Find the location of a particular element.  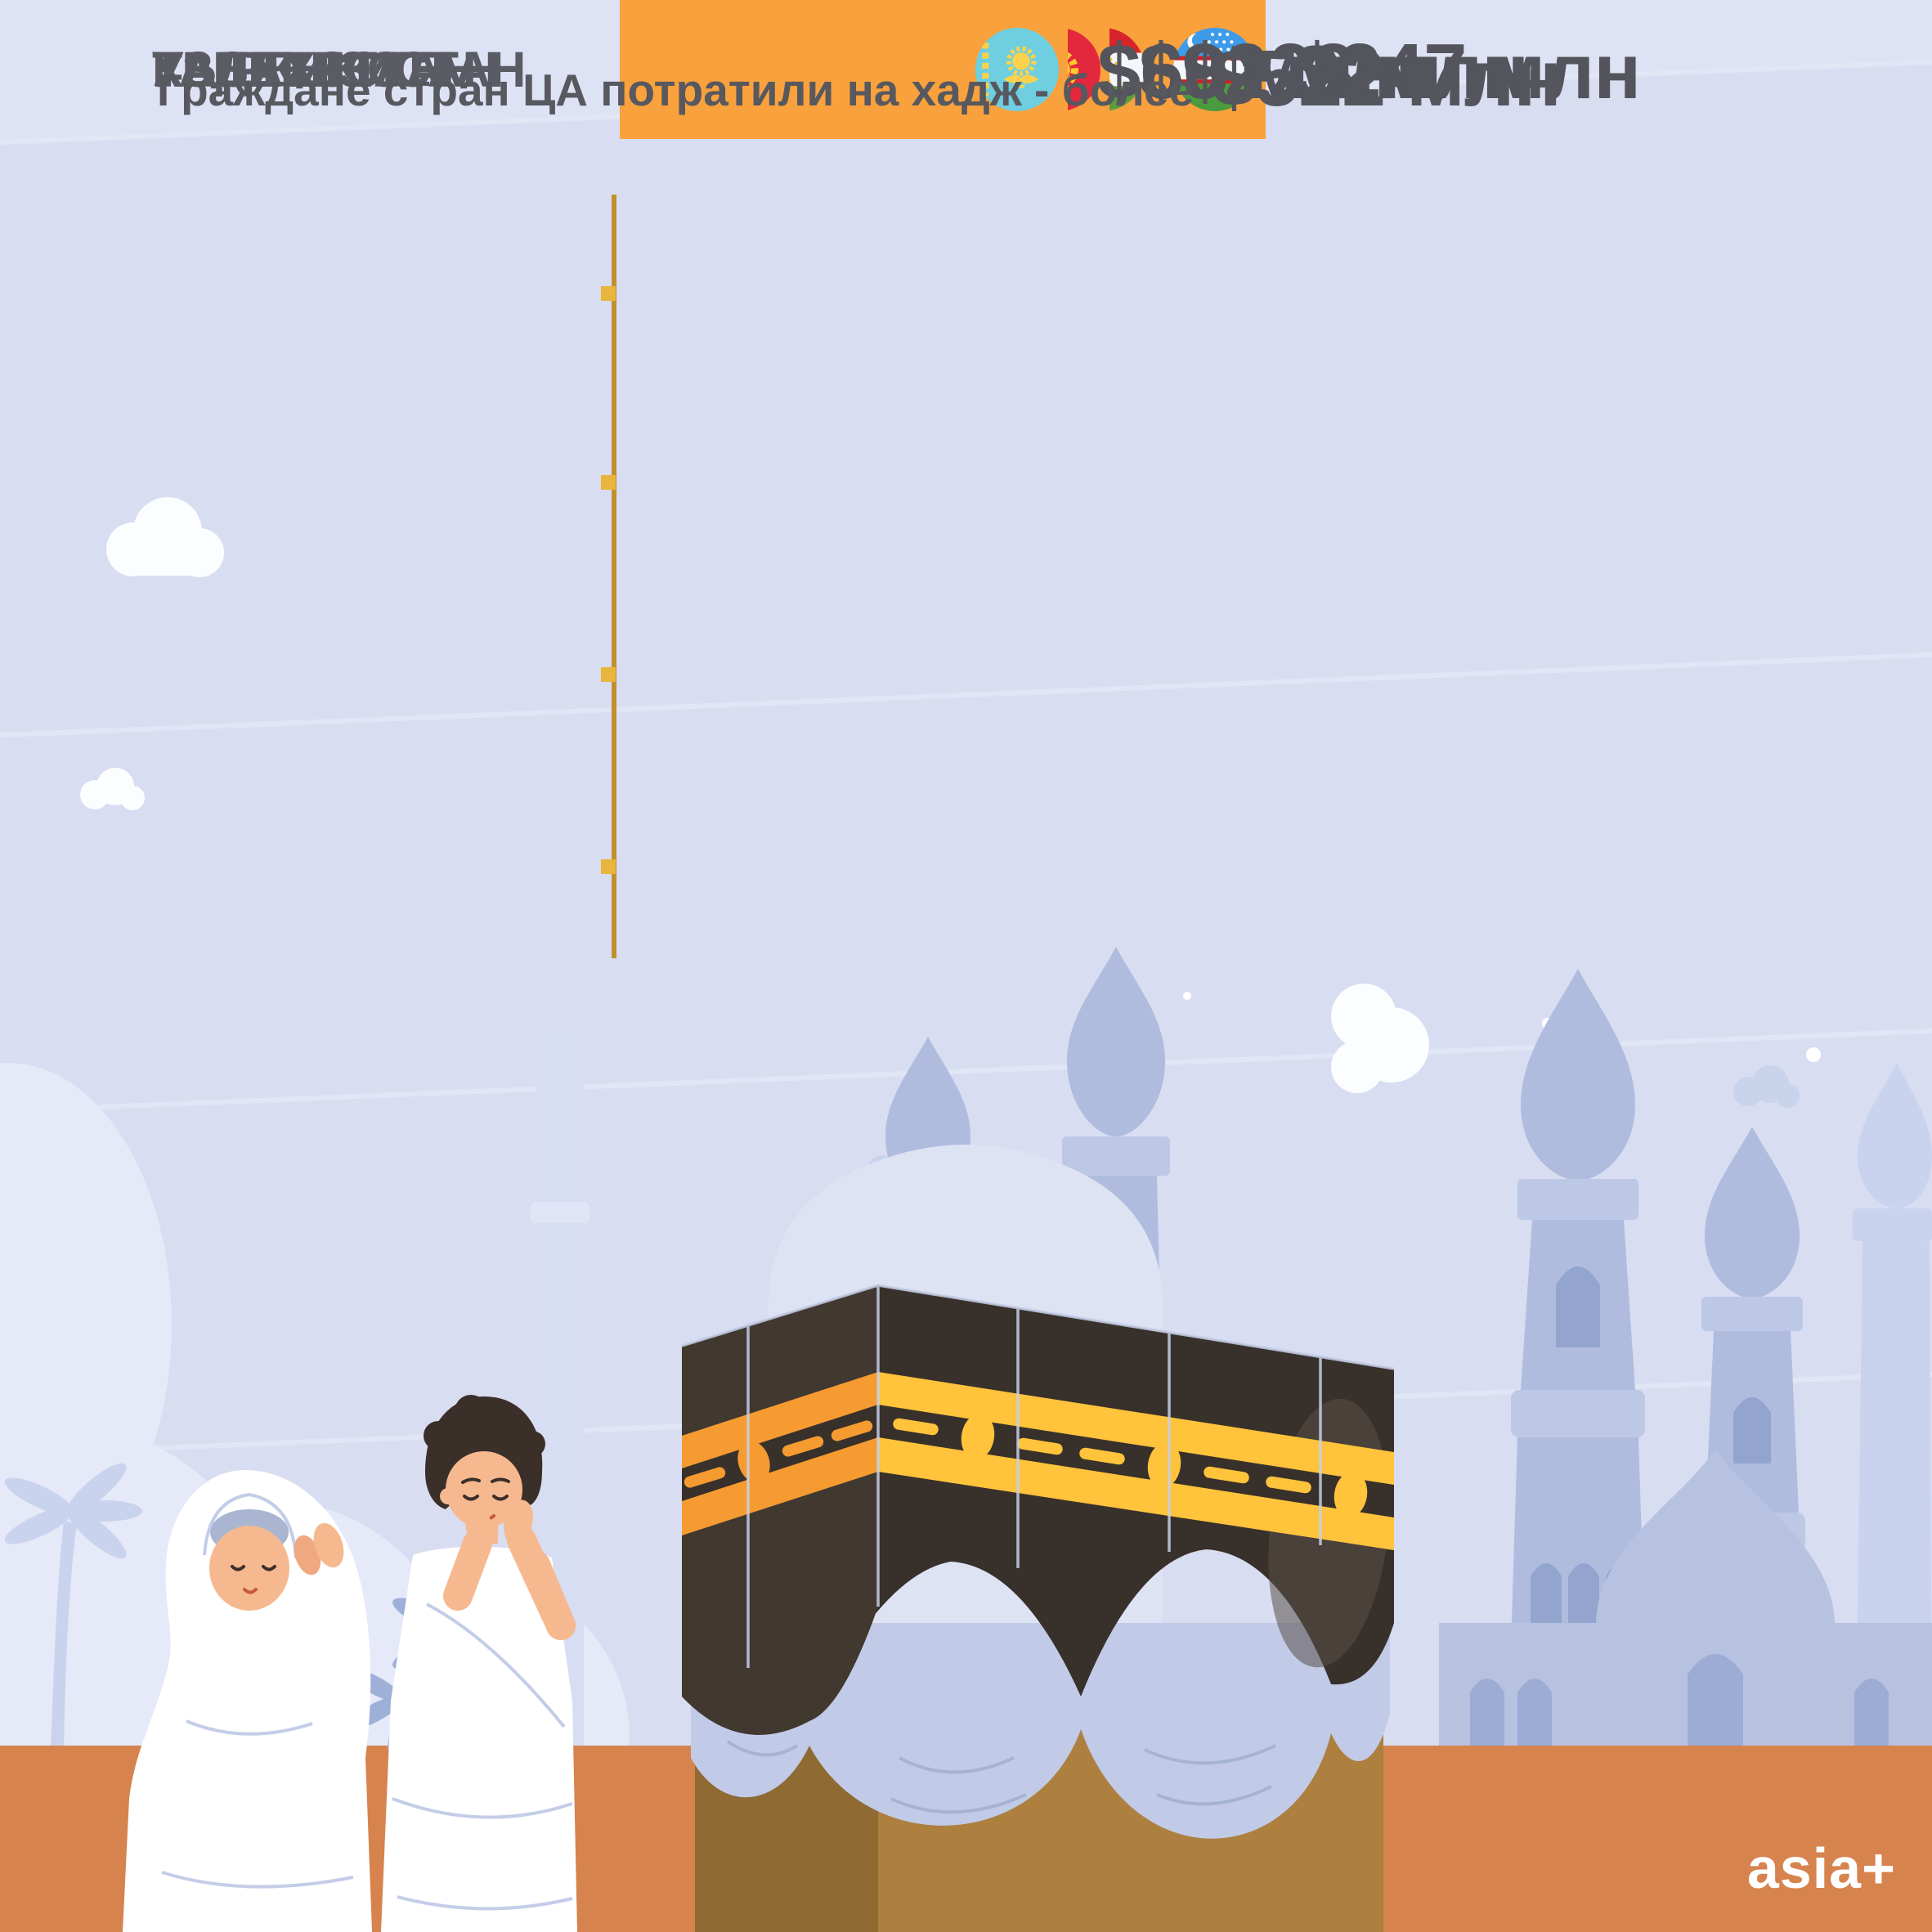

brand-logo: asia+ is located at coordinates (1821, 1868).